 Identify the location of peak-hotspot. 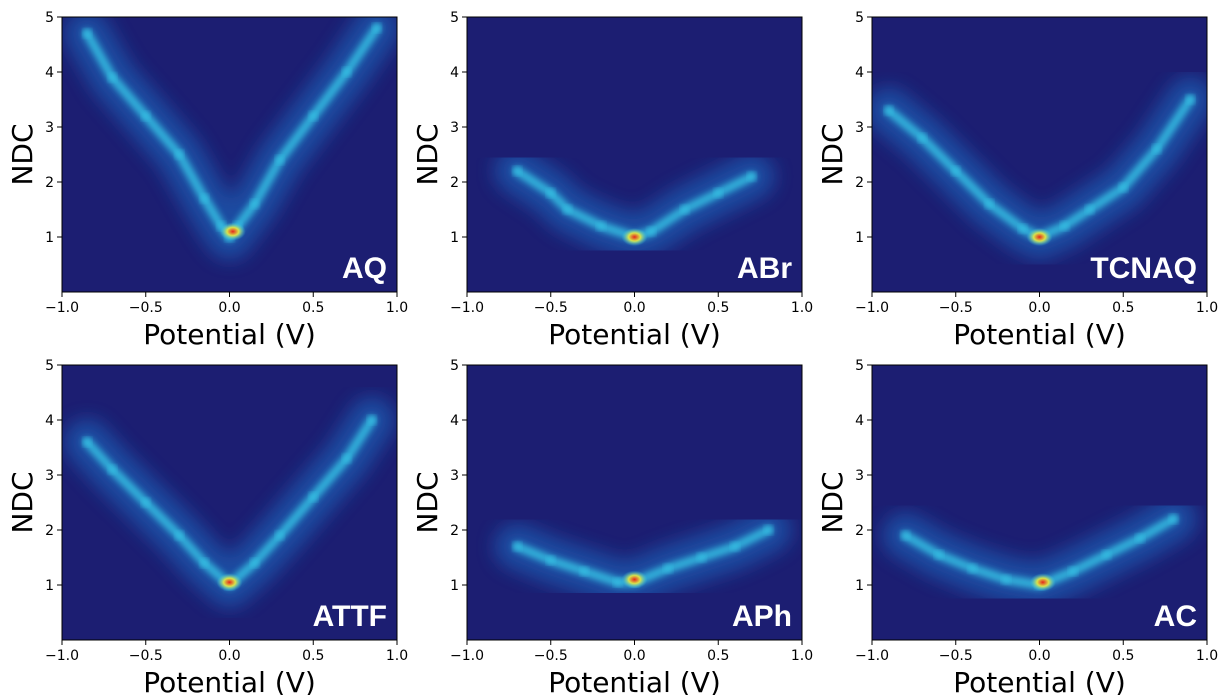
(232, 231).